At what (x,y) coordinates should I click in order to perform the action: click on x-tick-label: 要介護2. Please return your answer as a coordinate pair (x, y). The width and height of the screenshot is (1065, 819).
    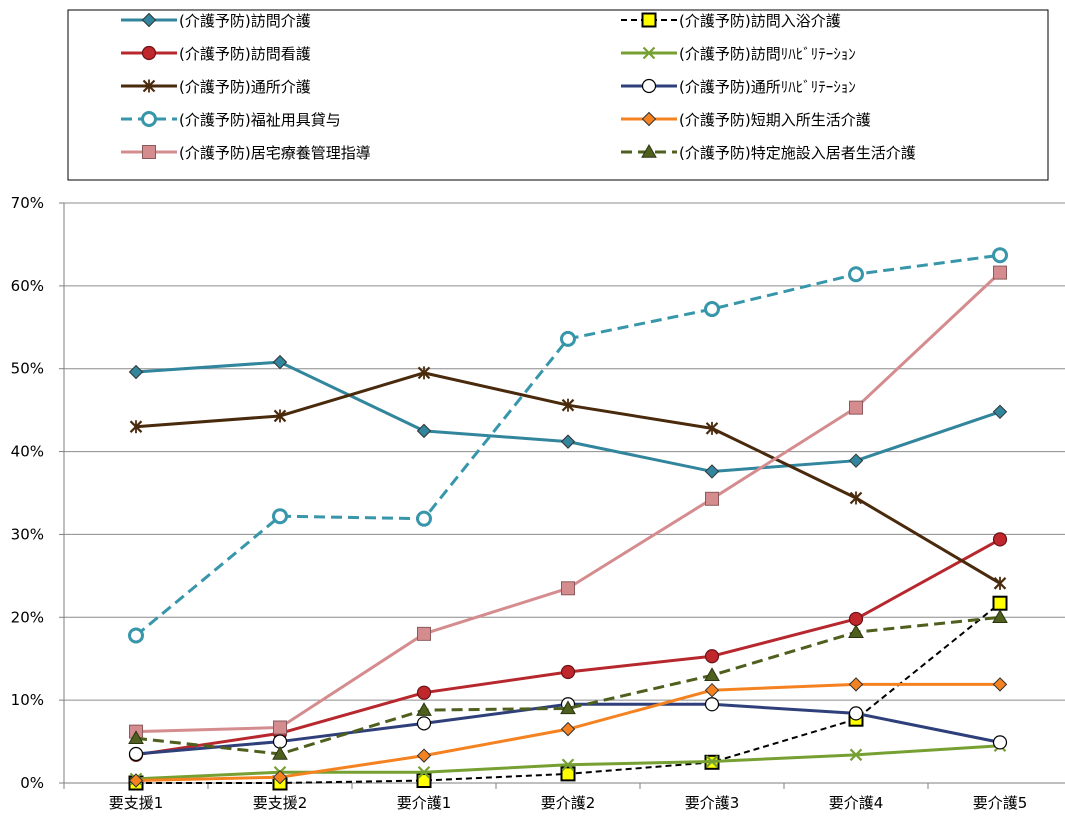
    Looking at the image, I should click on (568, 803).